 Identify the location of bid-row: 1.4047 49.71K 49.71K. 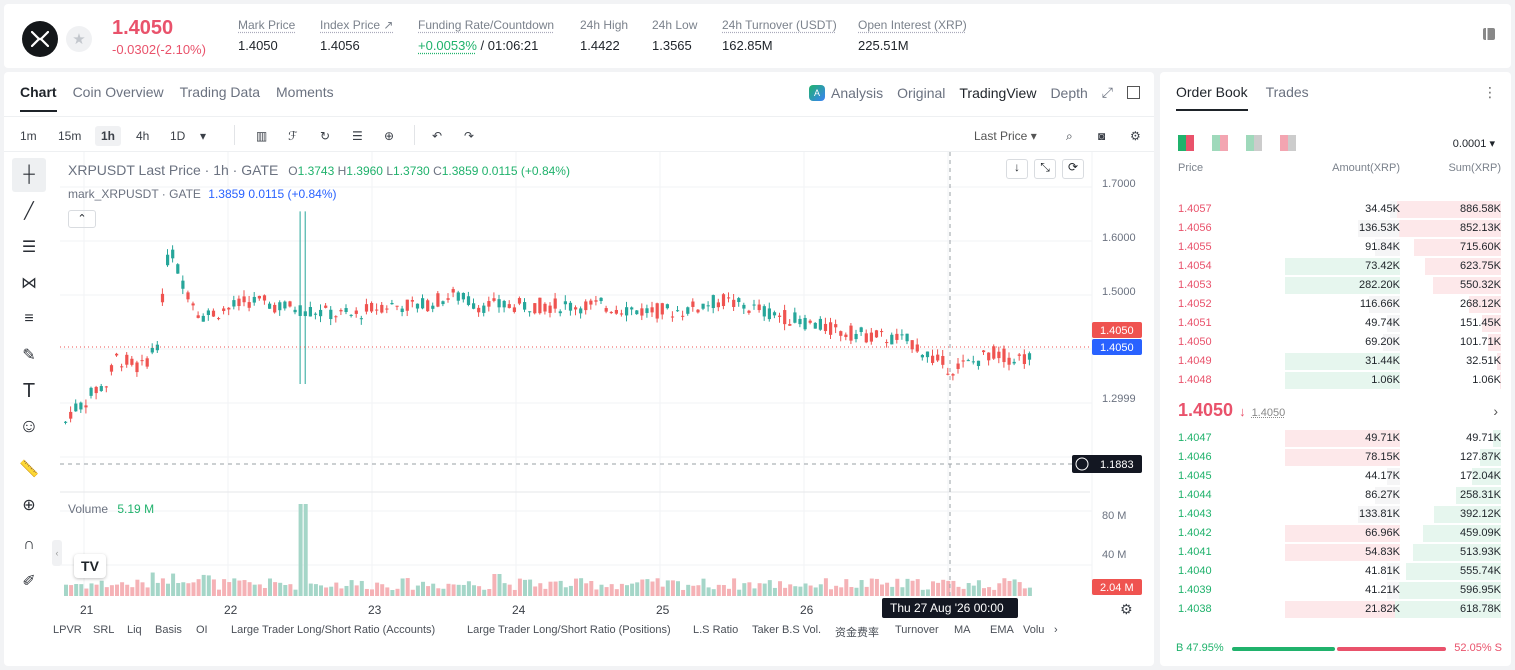
(1335, 438).